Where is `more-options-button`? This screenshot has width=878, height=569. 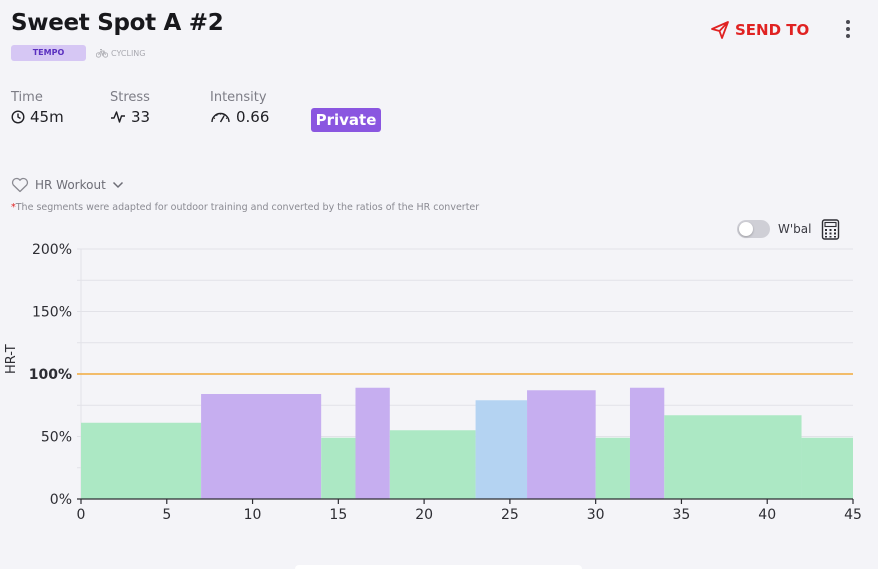 more-options-button is located at coordinates (848, 29).